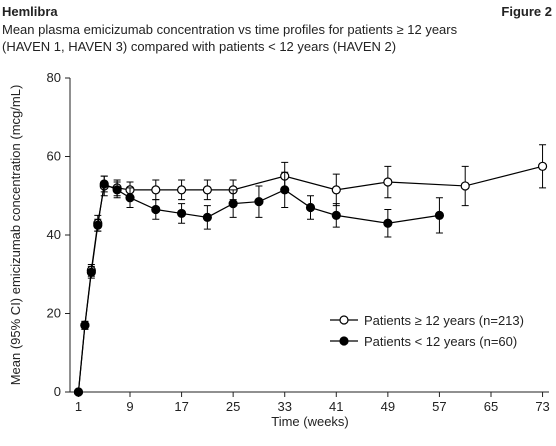  Describe the element at coordinates (439, 406) in the screenshot. I see `x-tick-label: 57` at that location.